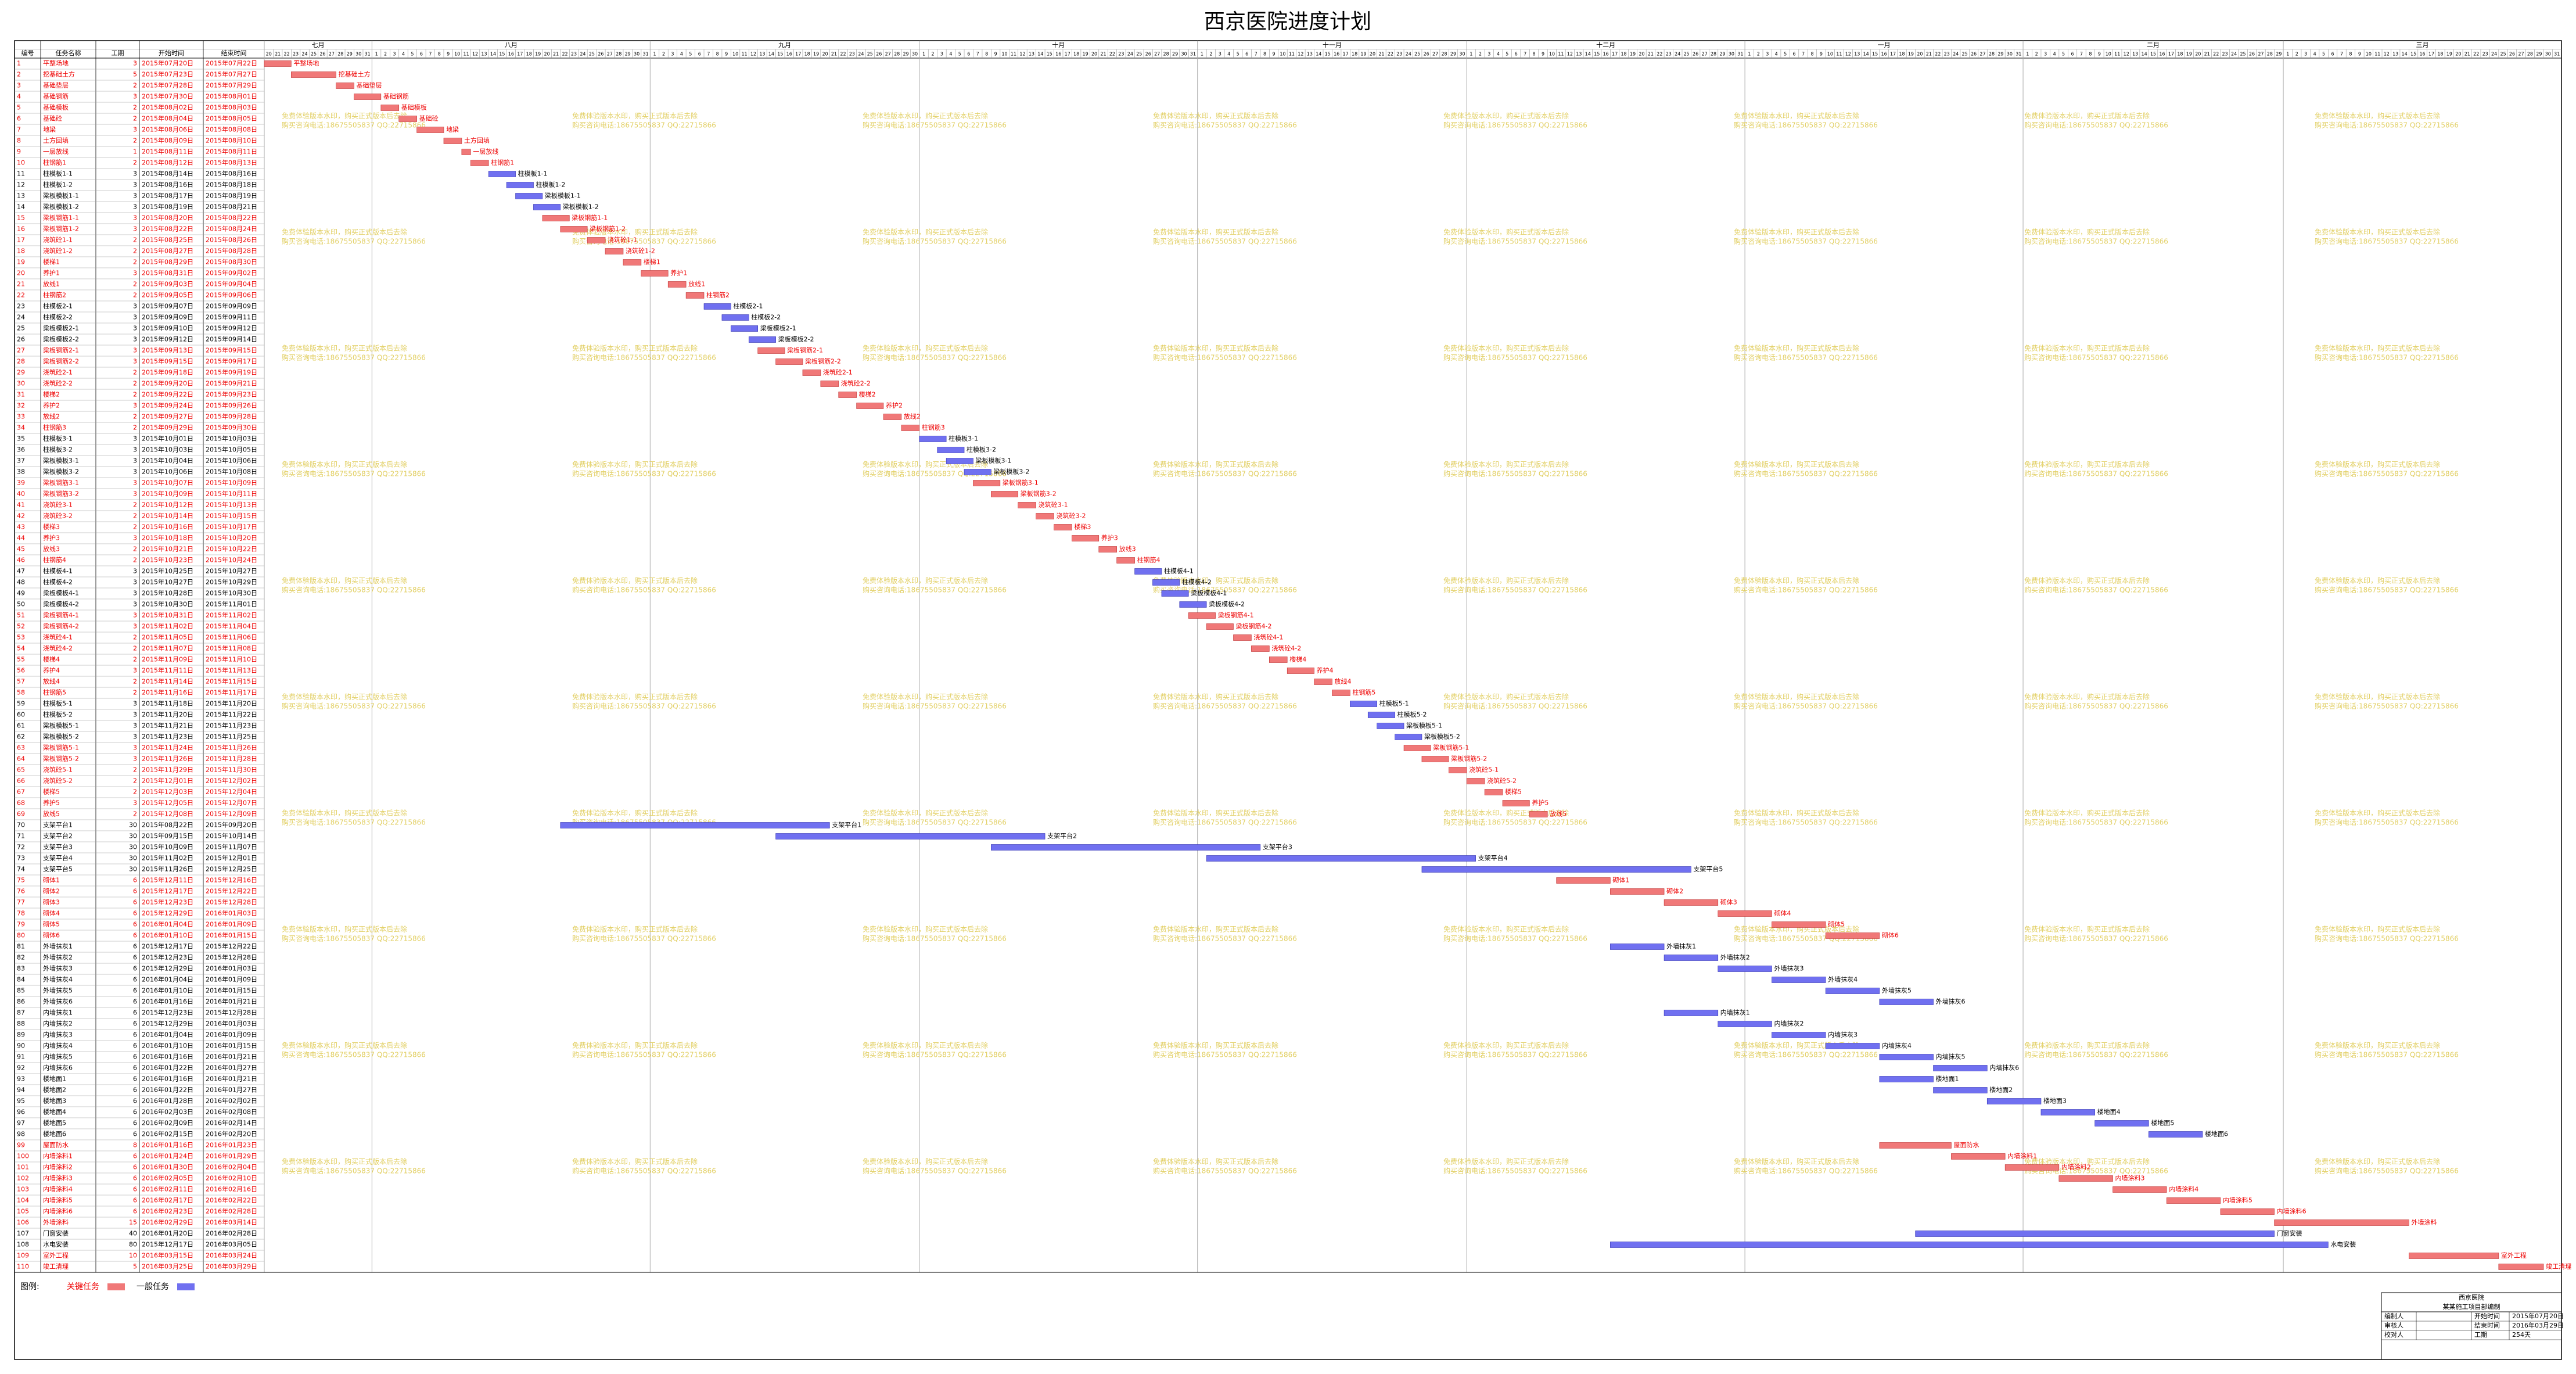 Image resolution: width=2576 pixels, height=1374 pixels. I want to click on bar-label: 楼梯2, so click(867, 394).